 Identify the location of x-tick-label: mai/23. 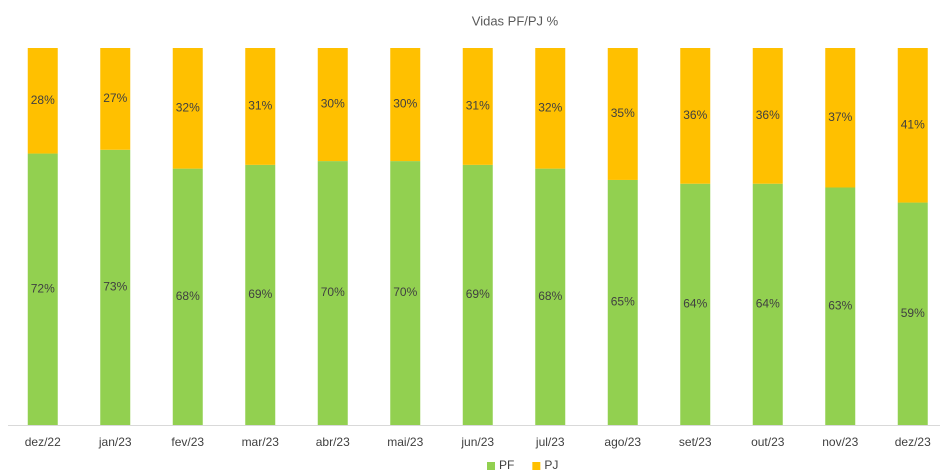
(405, 442).